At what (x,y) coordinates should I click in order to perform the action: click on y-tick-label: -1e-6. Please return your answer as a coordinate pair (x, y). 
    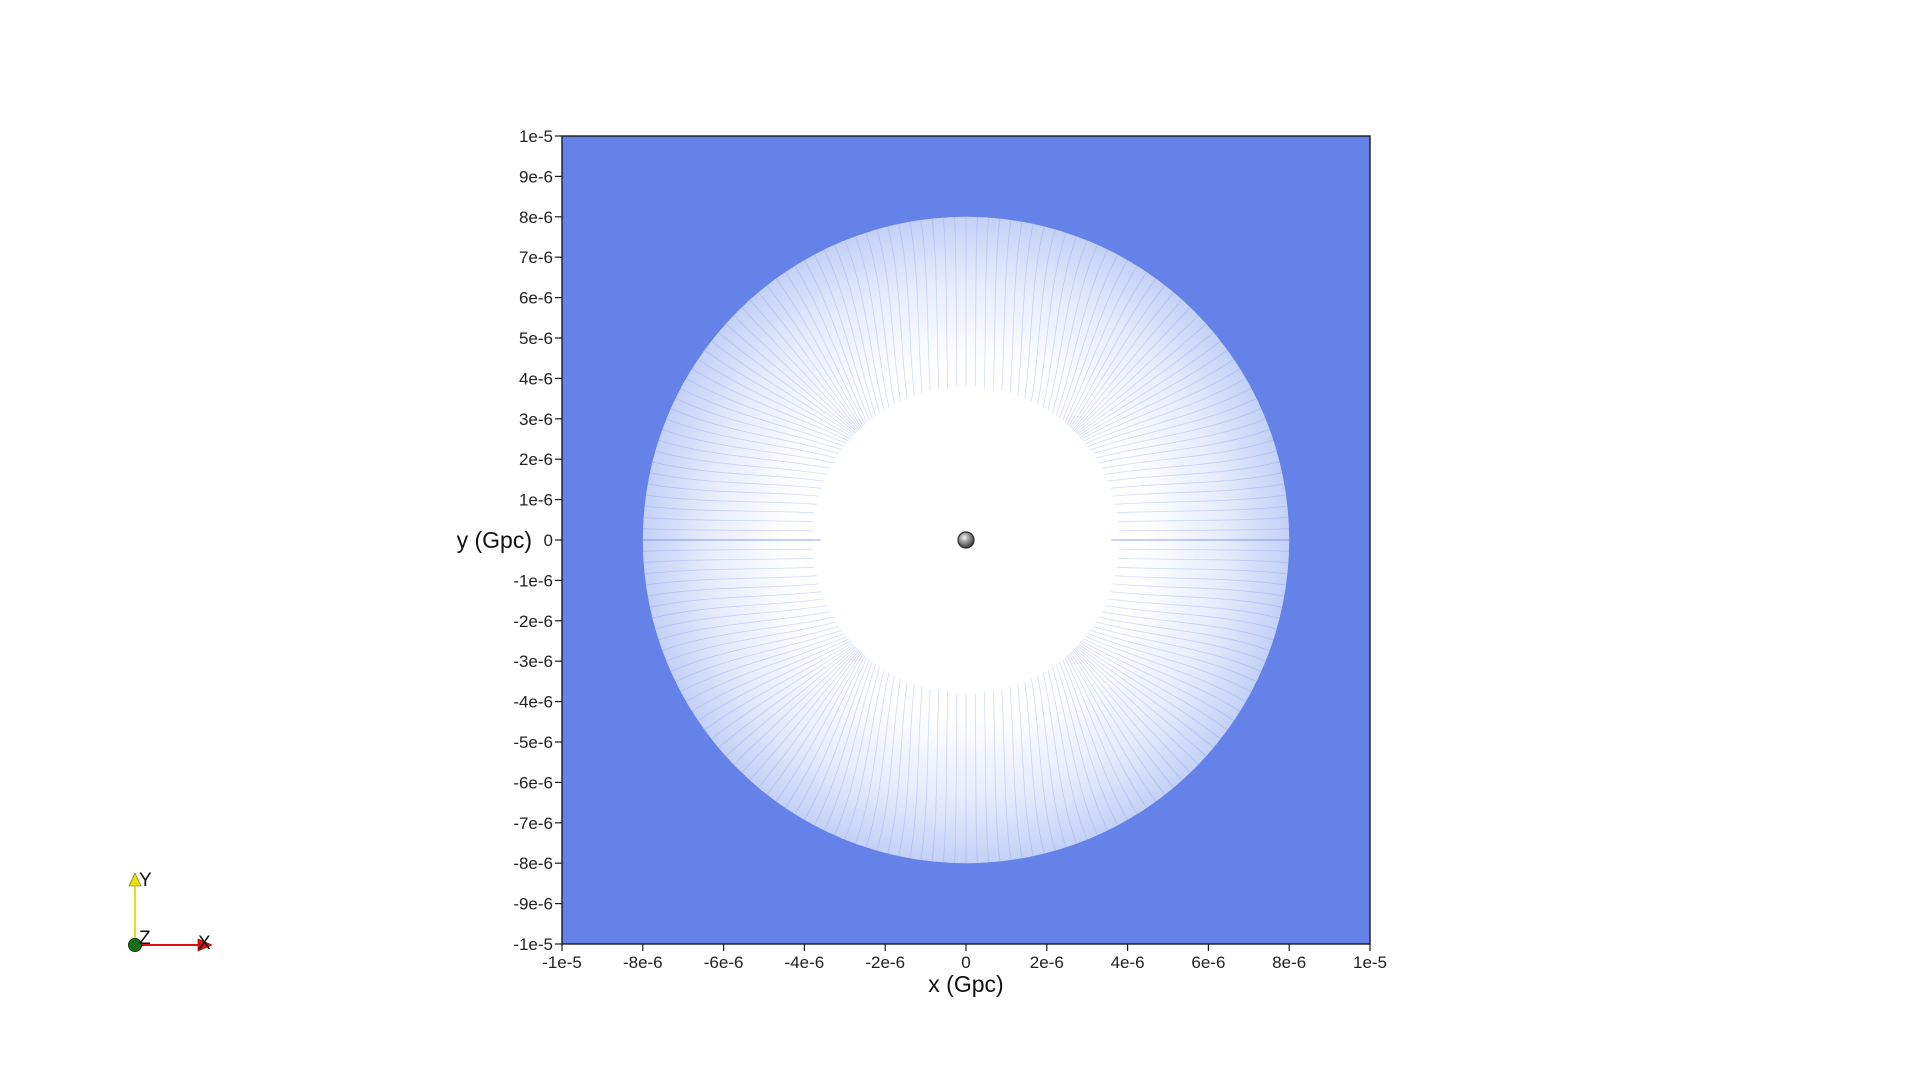
    Looking at the image, I should click on (533, 580).